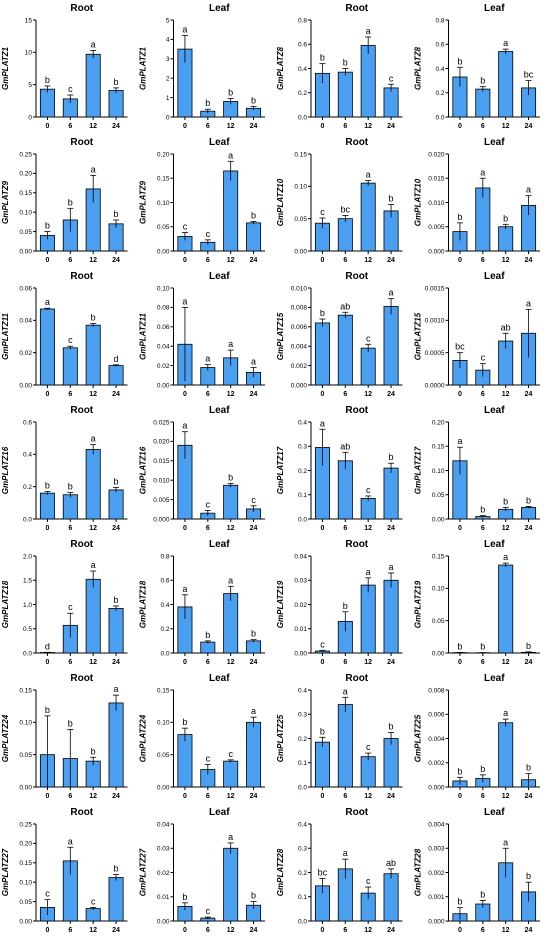 The height and width of the screenshot is (939, 550). Describe the element at coordinates (339, 200) in the screenshot. I see `chart-panel: Root GmPLATZ10 0.00 0.05 0.10 0.15 c 0 bc 6 a 12 b 24` at that location.